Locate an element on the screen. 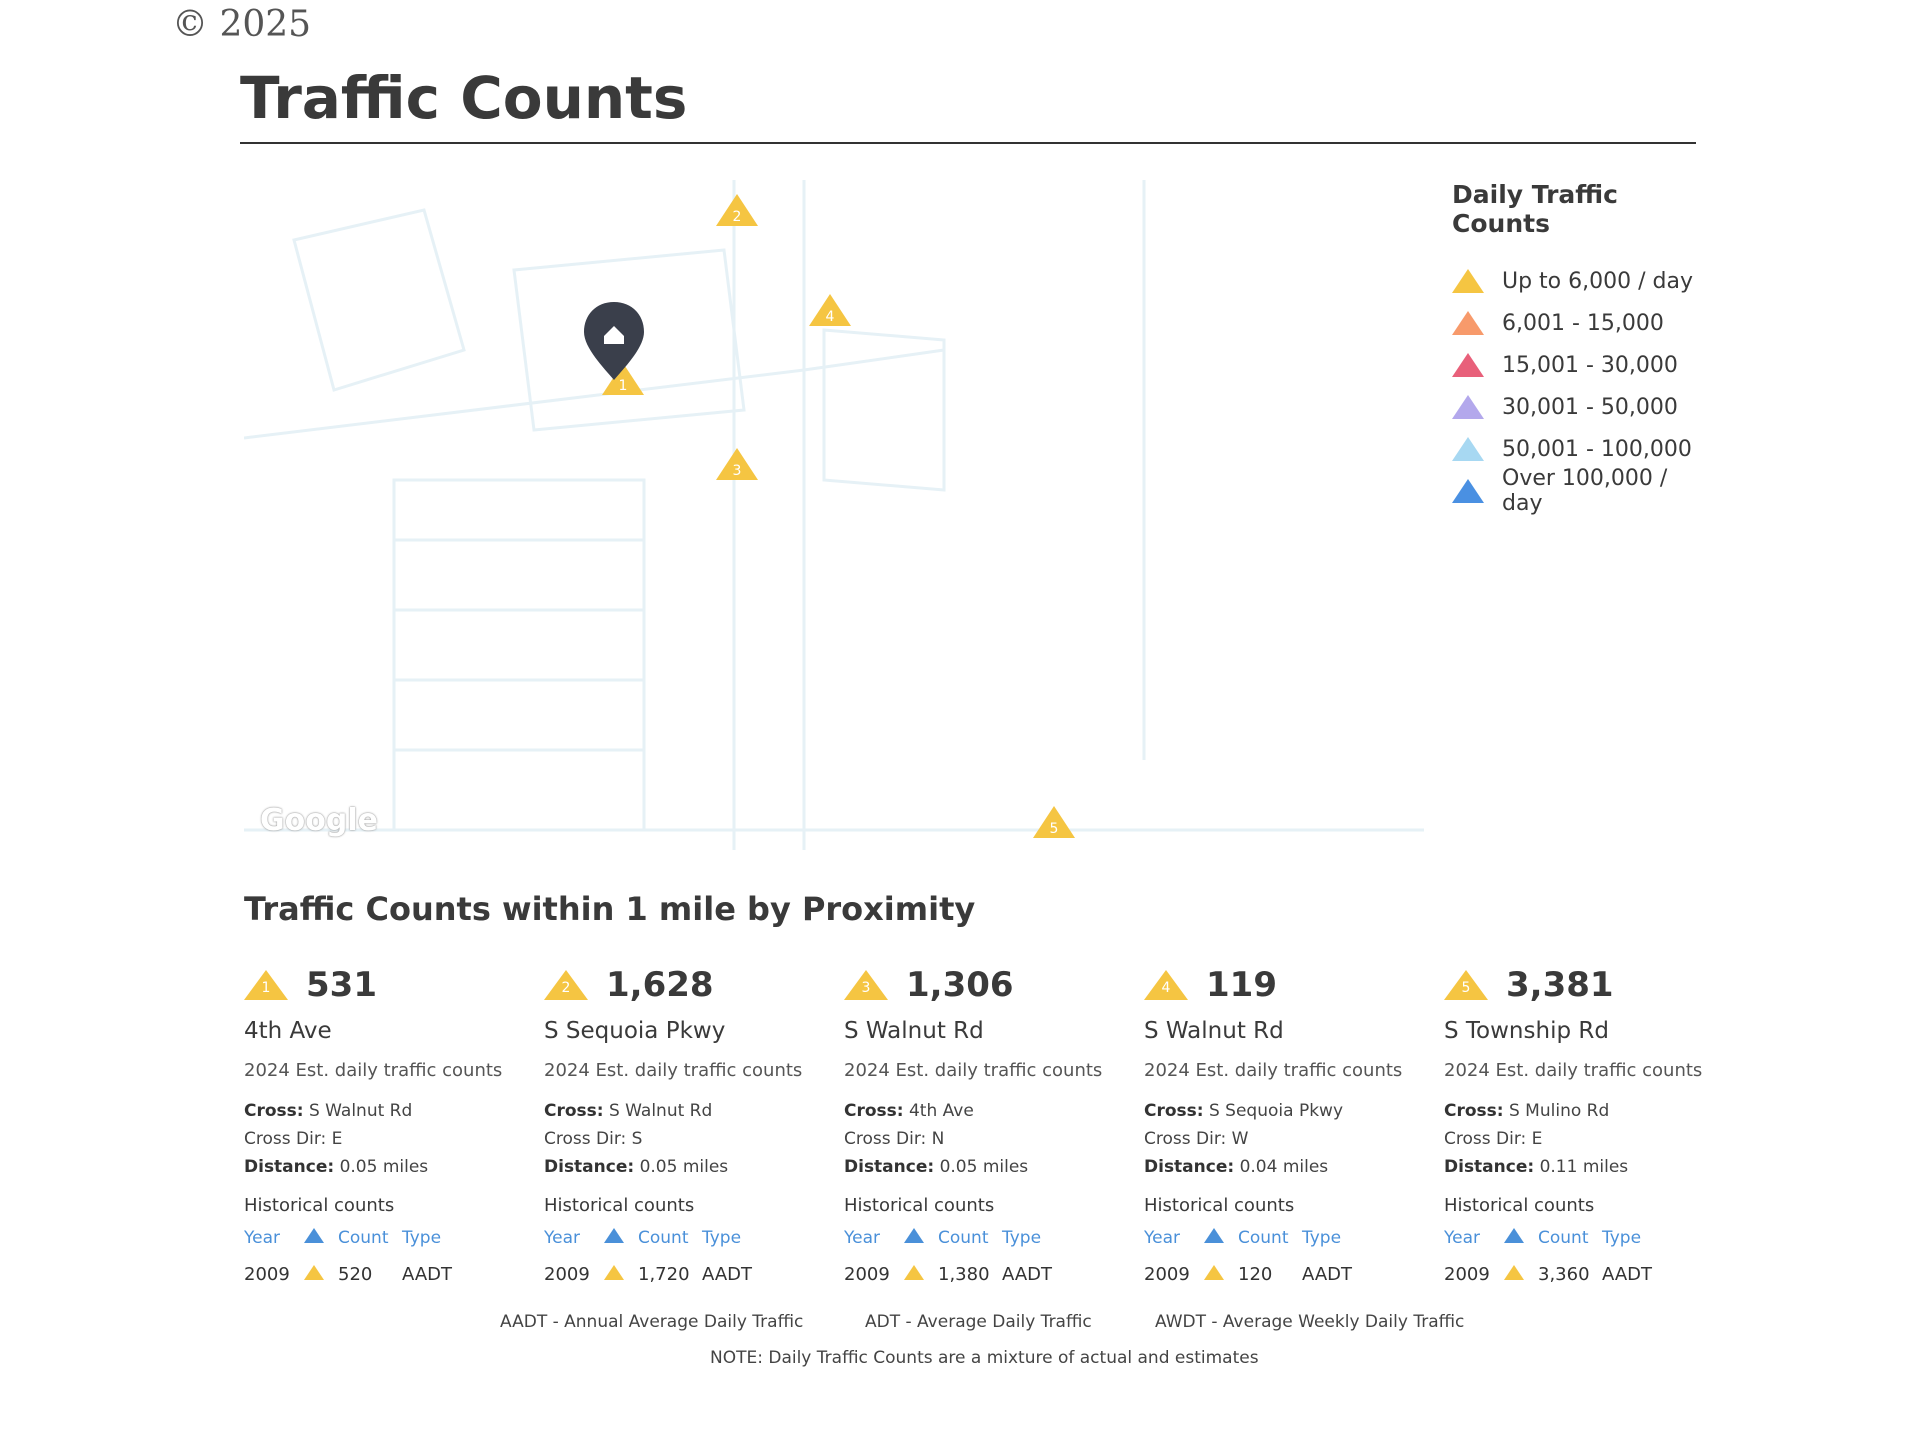 The height and width of the screenshot is (1440, 1920). marker-label: 1 is located at coordinates (623, 386).